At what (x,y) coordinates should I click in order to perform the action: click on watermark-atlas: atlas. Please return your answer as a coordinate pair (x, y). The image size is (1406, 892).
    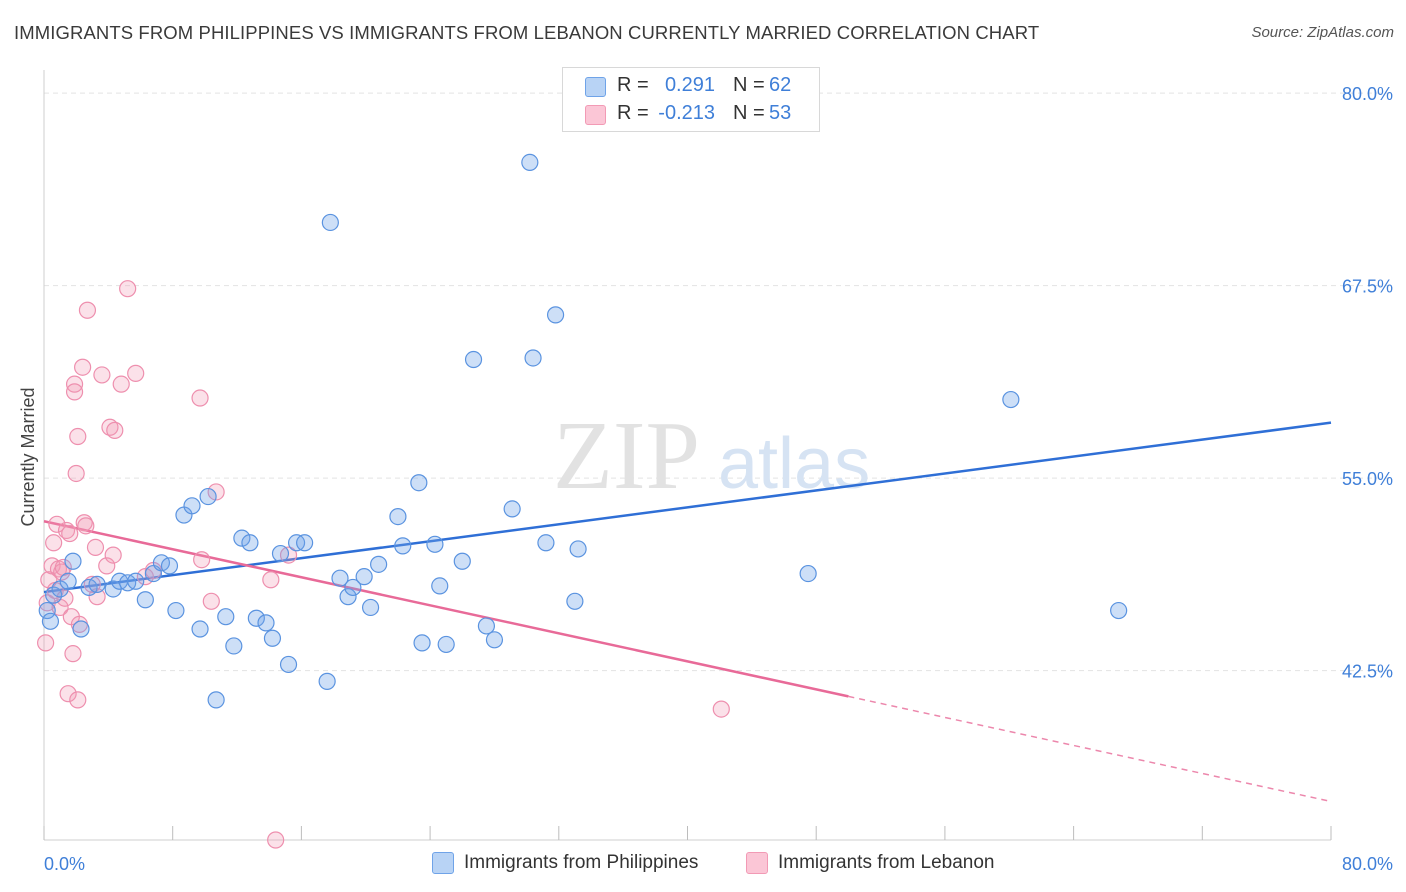
    Looking at the image, I should click on (794, 464).